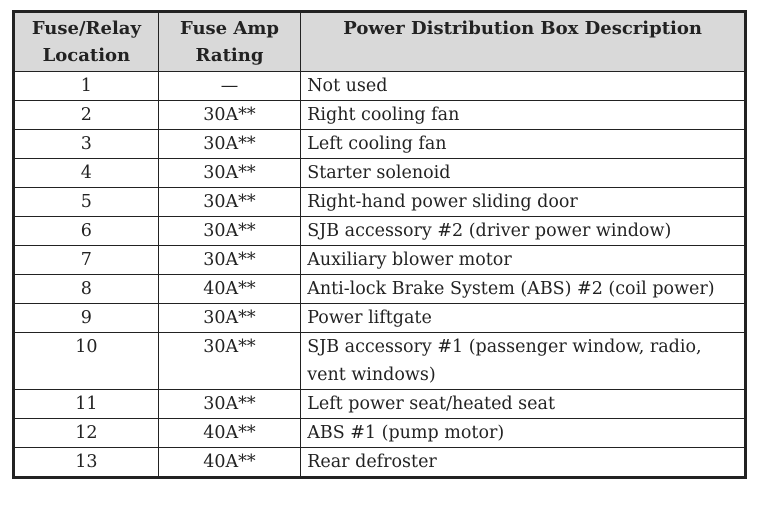 The image size is (759, 520). What do you see at coordinates (229, 55) in the screenshot?
I see `header-text: Rating` at bounding box center [229, 55].